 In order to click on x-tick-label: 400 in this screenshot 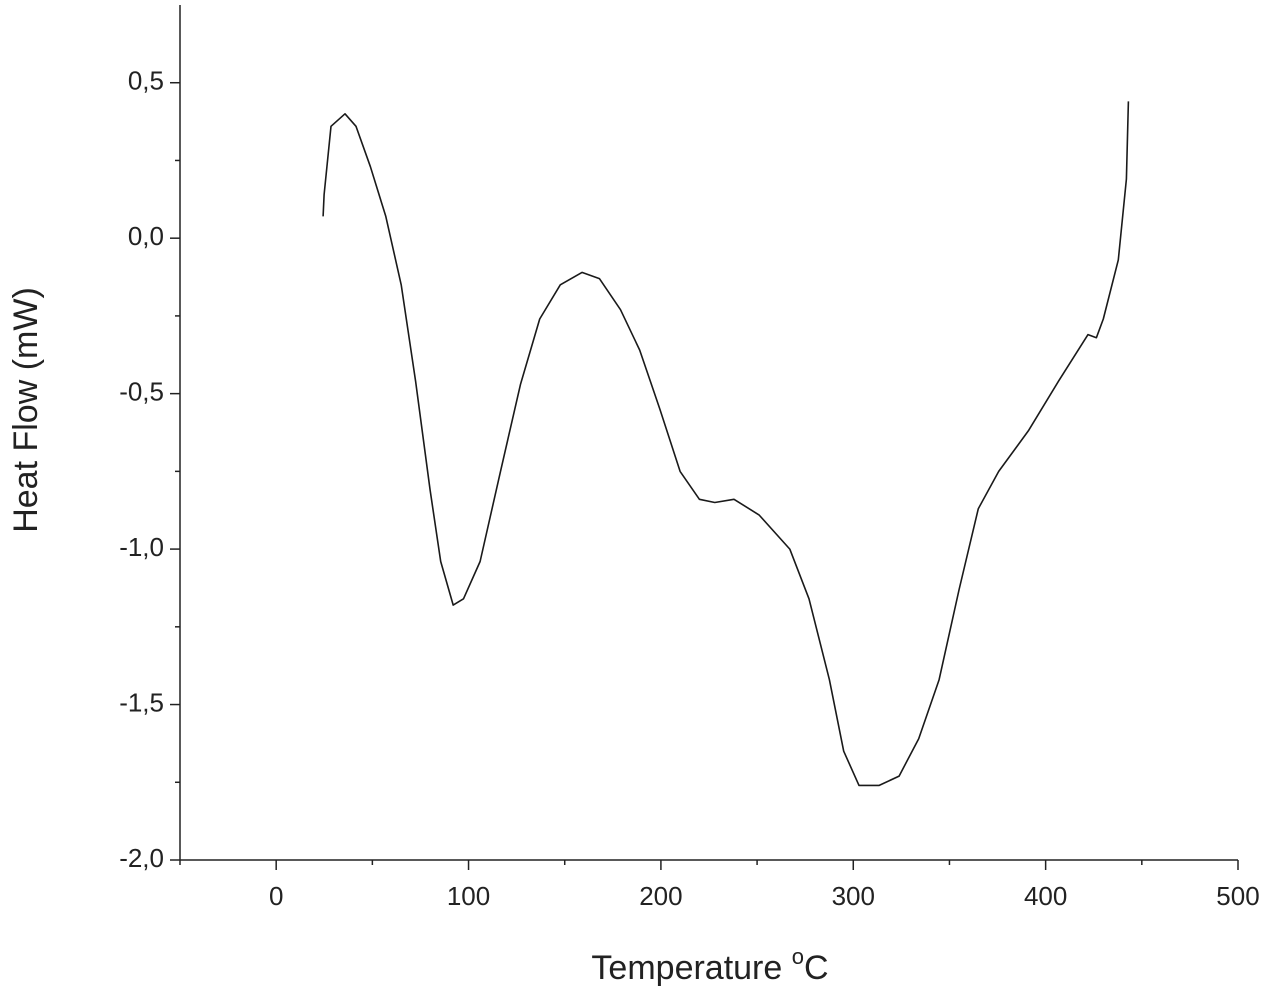, I will do `click(1045, 896)`.